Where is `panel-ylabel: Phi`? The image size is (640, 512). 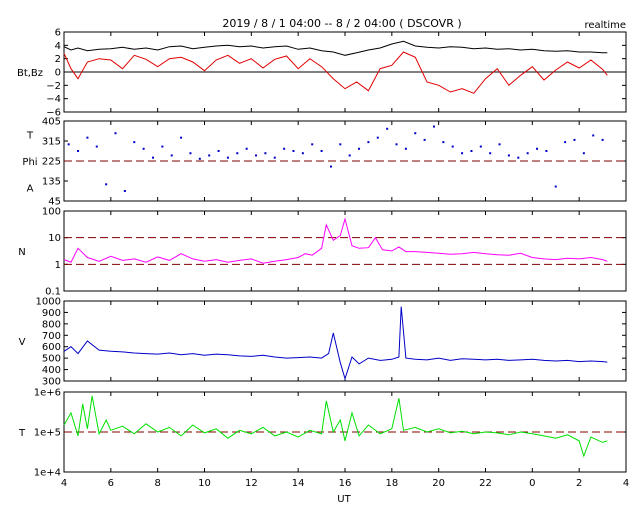 panel-ylabel: Phi is located at coordinates (29, 162).